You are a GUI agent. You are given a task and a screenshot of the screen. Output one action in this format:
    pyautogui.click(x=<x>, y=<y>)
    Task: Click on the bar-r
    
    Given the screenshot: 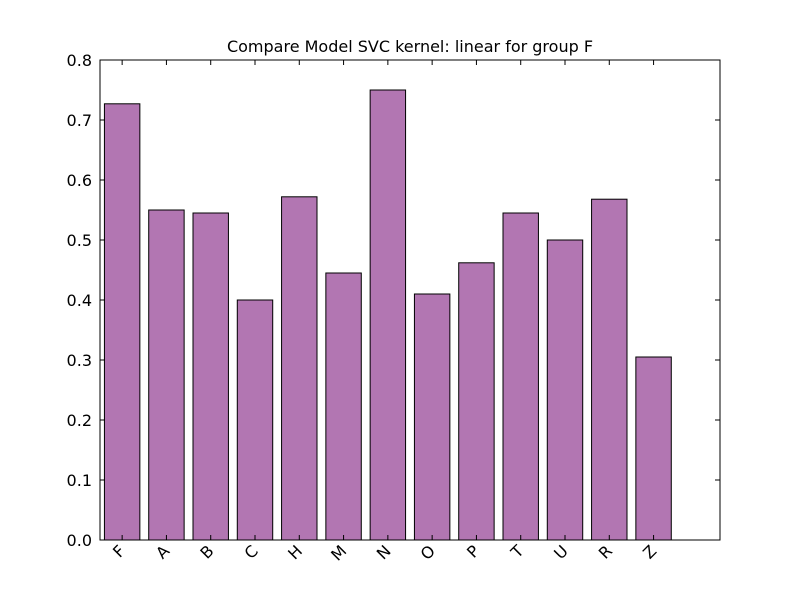 What is the action you would take?
    pyautogui.click(x=609, y=369)
    